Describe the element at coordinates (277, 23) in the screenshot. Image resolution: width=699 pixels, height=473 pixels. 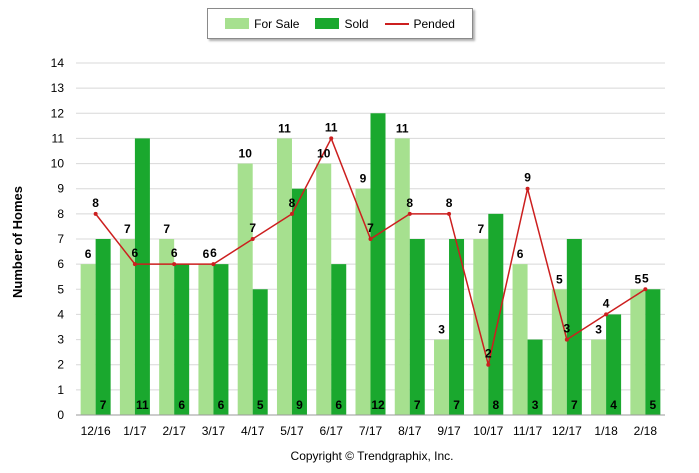
I see `legend-label-for-sale: For Sale` at that location.